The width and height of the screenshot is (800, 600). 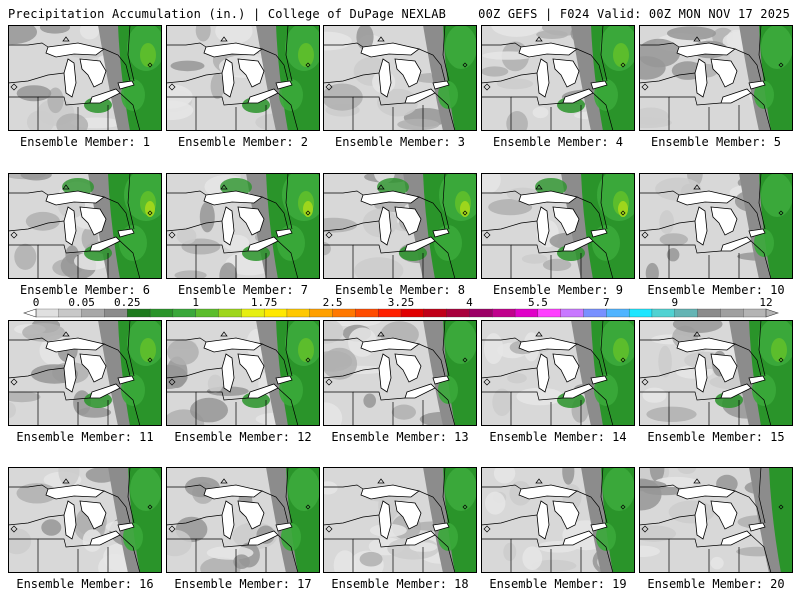 I want to click on ensemble-member-label: Ensemble Member: 1, so click(x=85, y=142).